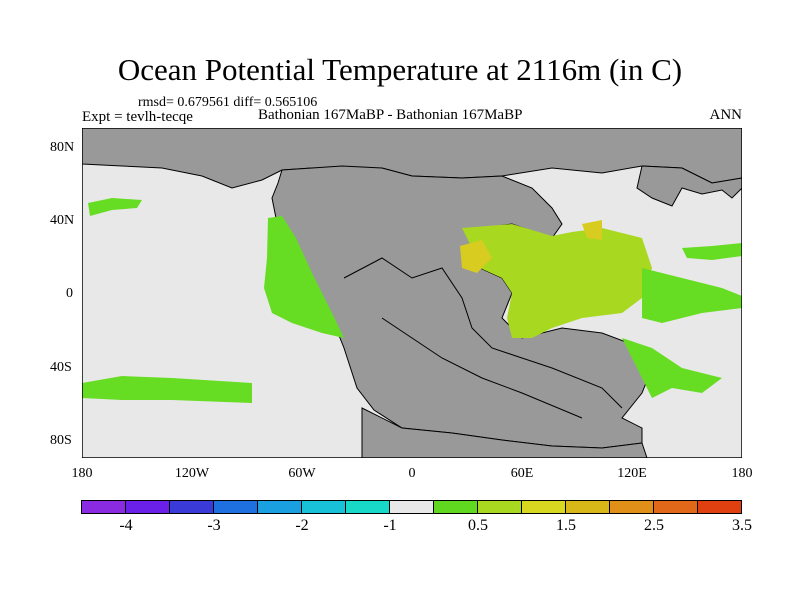 This screenshot has height=600, width=800. I want to click on lon-label-0: 0, so click(412, 473).